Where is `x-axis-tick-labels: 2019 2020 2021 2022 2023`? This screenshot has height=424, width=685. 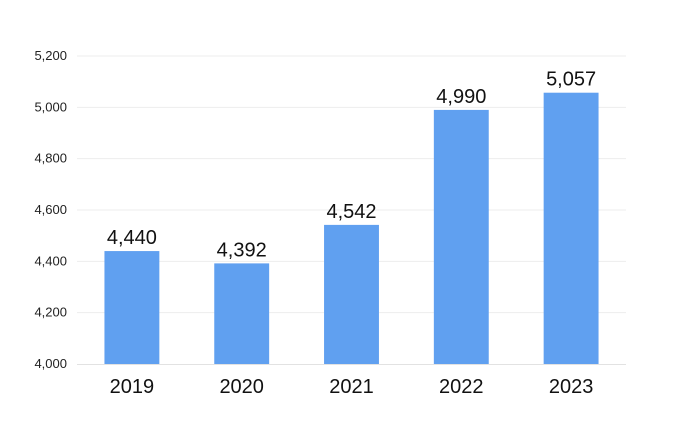
x-axis-tick-labels: 2019 2020 2021 2022 2023 is located at coordinates (352, 387).